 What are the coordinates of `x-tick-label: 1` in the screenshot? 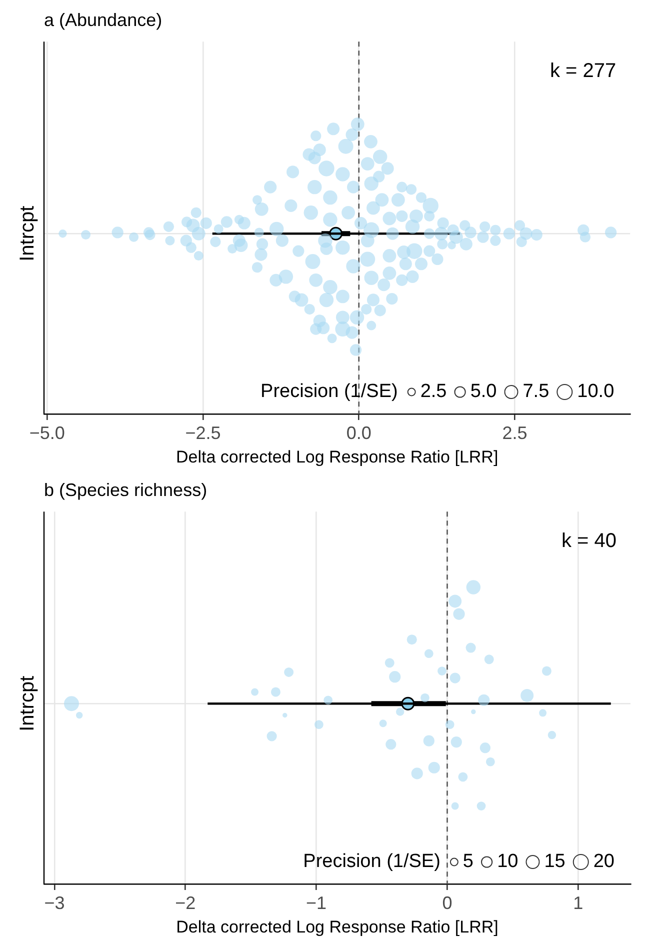 It's located at (578, 902).